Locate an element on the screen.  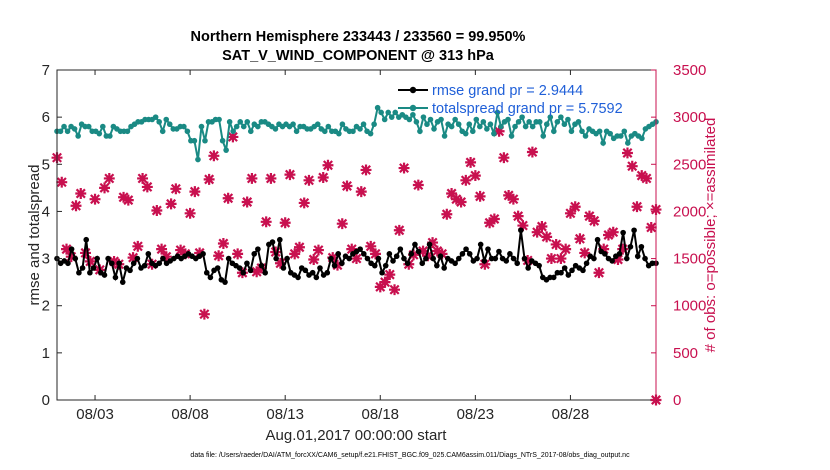
y2-tick-label: 1500 is located at coordinates (689, 259).